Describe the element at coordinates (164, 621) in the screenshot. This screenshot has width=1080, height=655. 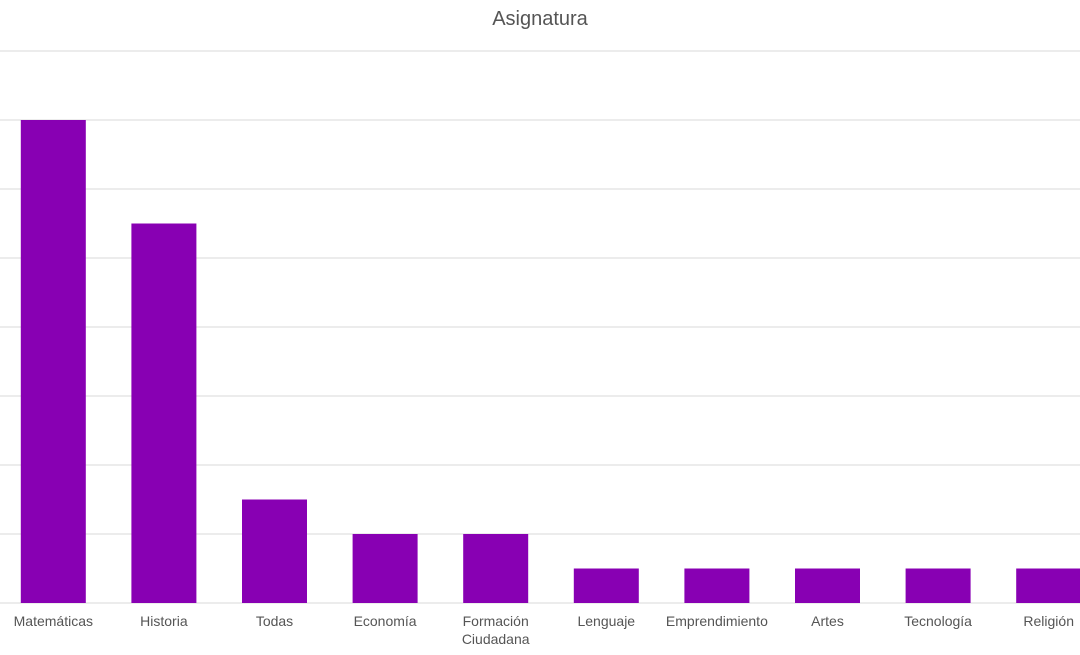
I see `x-tick-label: Historia` at that location.